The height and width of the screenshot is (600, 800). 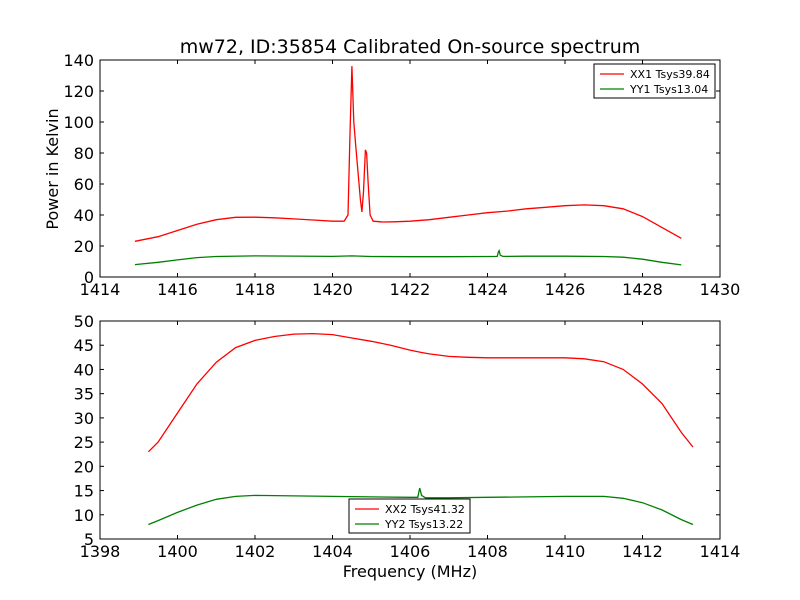 I want to click on y-tick-label: 35, so click(x=84, y=394).